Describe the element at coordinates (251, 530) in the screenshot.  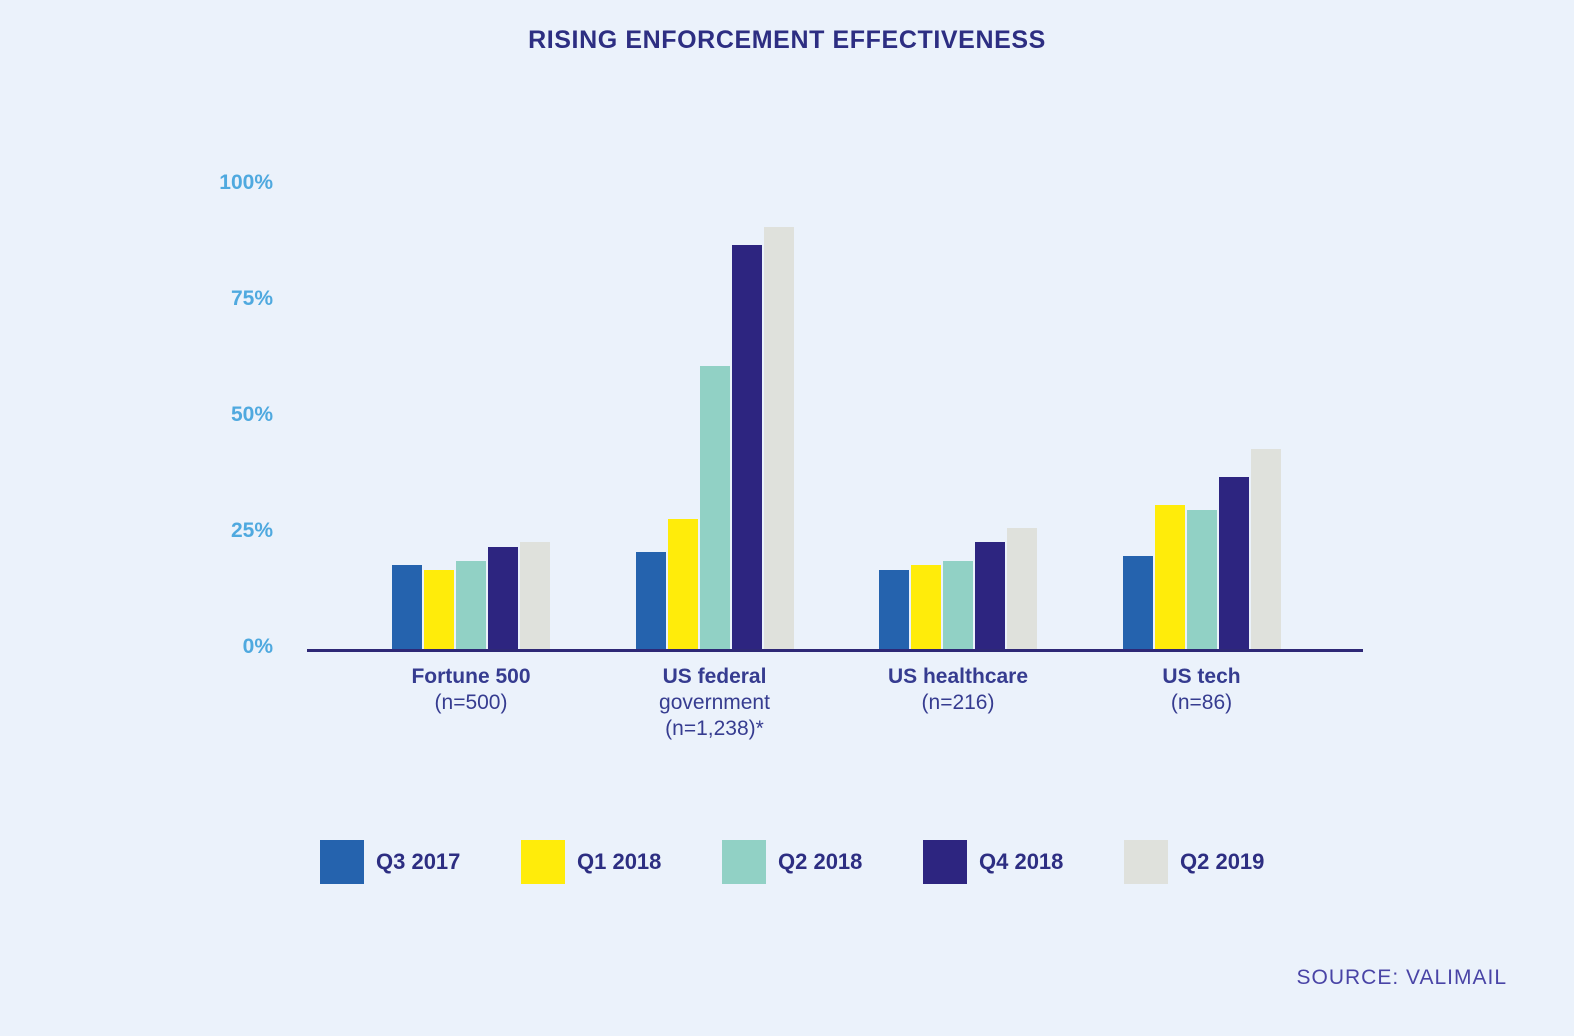
I see `y-axis-label: 25%` at that location.